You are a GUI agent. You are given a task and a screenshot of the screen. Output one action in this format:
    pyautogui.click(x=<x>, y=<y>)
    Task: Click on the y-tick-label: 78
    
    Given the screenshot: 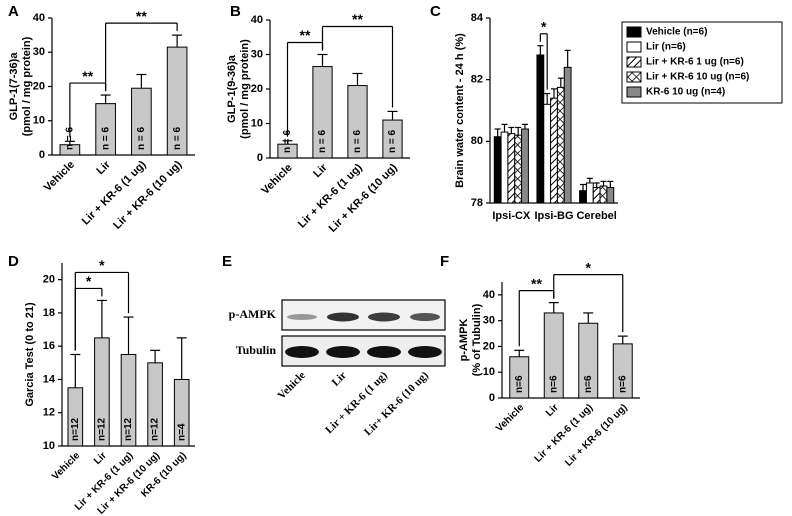 What is the action you would take?
    pyautogui.click(x=477, y=203)
    